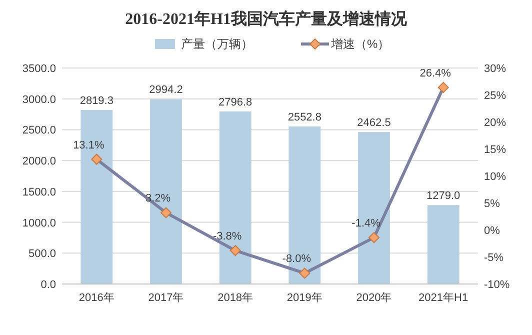  I want to click on data-label: -8.0%, so click(297, 259).